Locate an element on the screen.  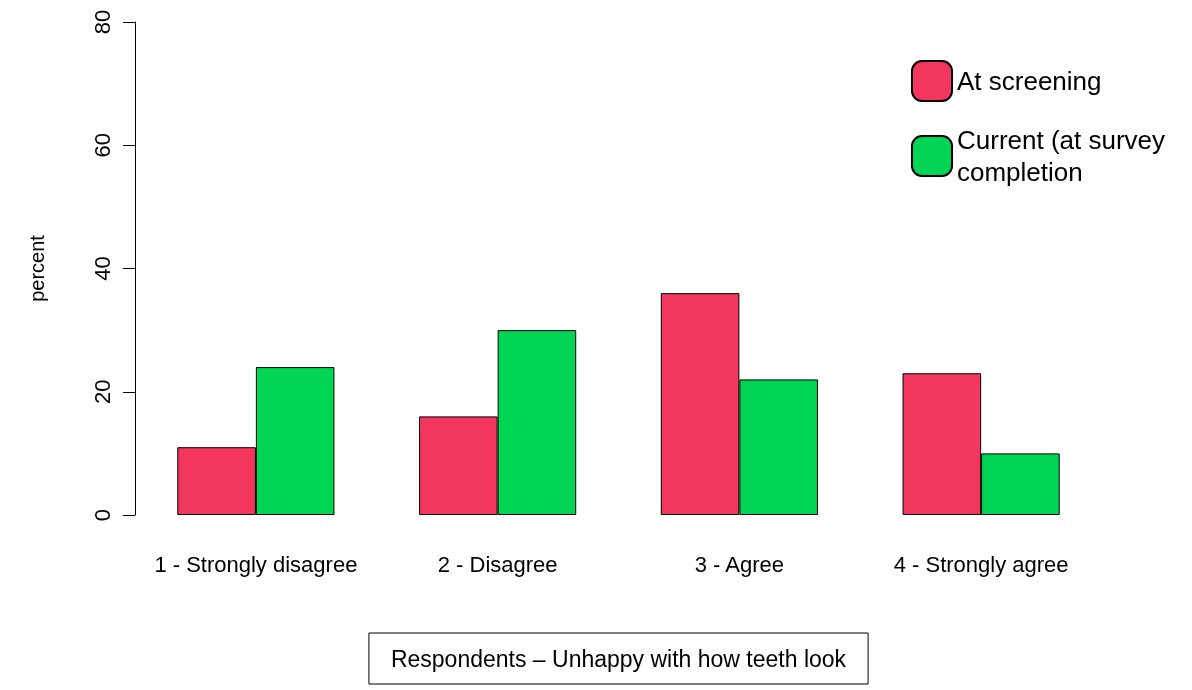
x-tick-label: 1 - Strongly disagree is located at coordinates (256, 564).